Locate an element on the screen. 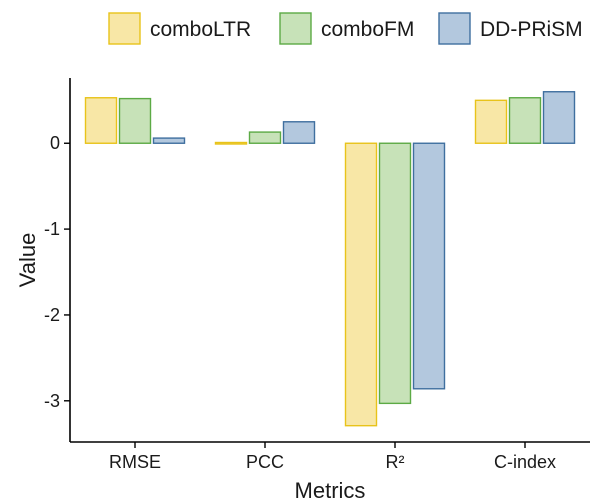 The image size is (598, 499). y-axis: 0 -1 -2 -3 is located at coordinates (57, 260).